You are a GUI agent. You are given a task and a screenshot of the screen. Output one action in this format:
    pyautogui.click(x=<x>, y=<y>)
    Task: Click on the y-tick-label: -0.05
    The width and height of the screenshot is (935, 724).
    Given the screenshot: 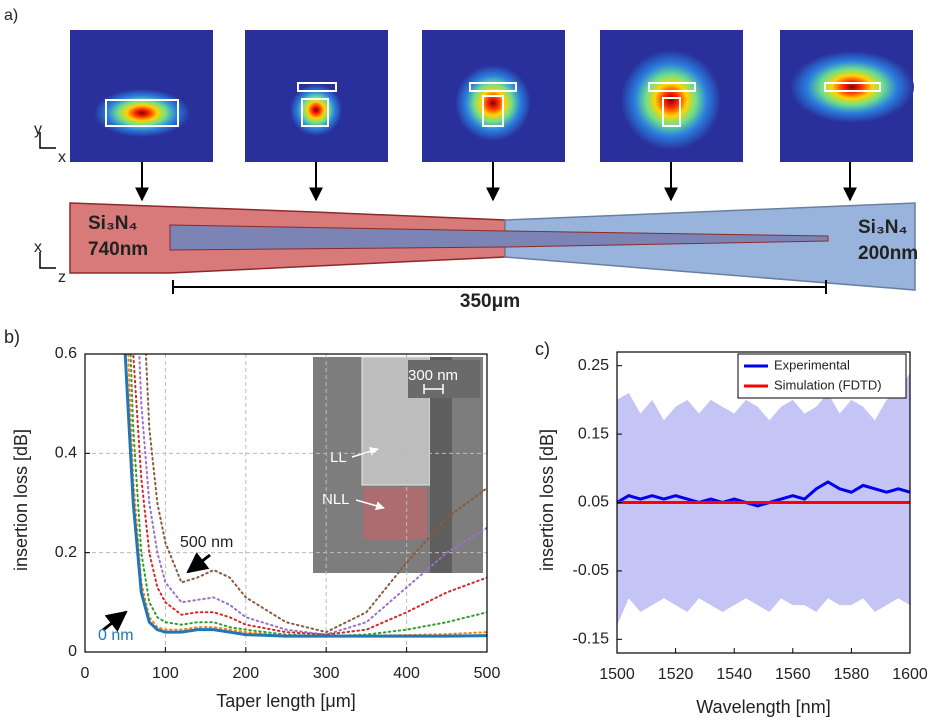 What is the action you would take?
    pyautogui.click(x=591, y=570)
    